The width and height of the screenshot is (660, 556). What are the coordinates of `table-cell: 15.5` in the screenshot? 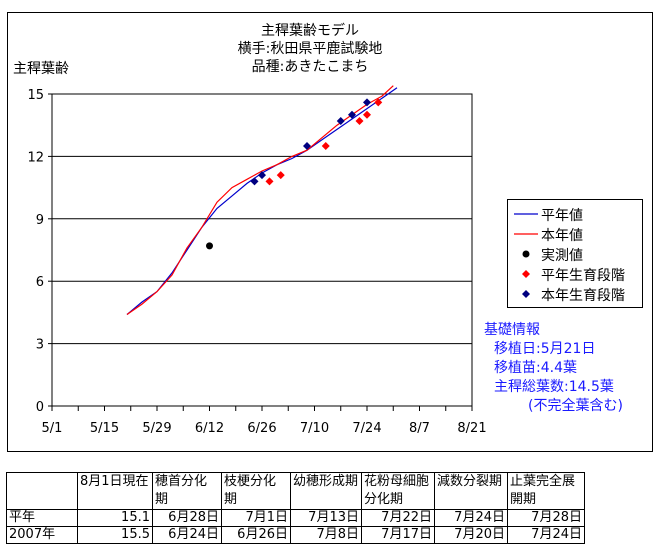 It's located at (115, 535).